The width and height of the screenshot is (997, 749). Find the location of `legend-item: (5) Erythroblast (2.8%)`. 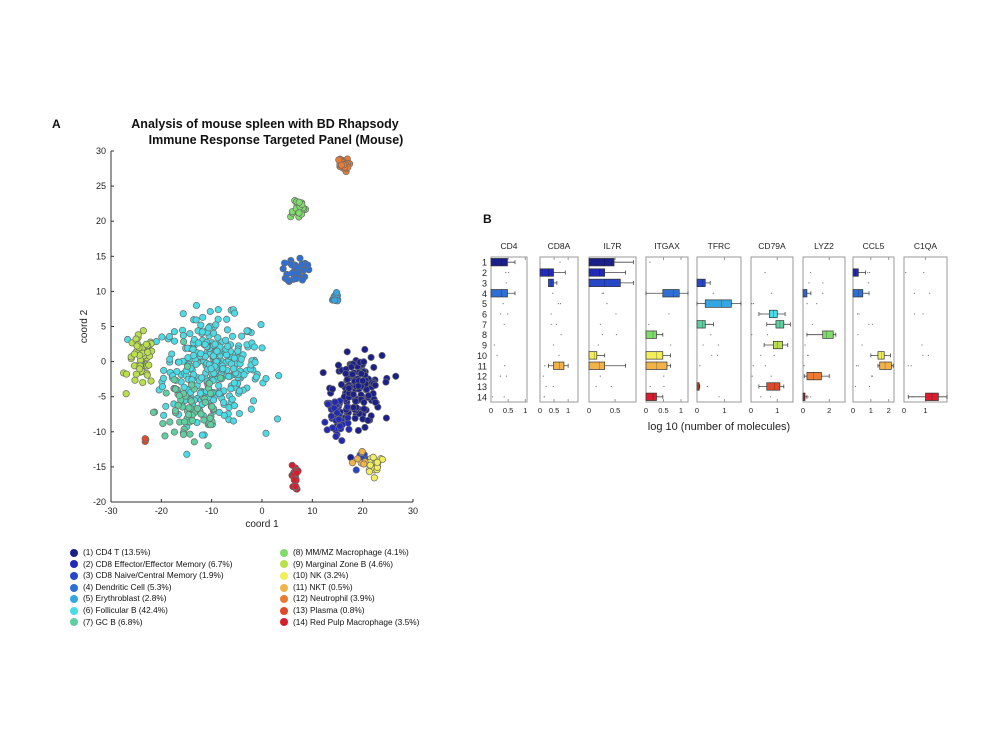

legend-item: (5) Erythroblast (2.8%) is located at coordinates (151, 599).